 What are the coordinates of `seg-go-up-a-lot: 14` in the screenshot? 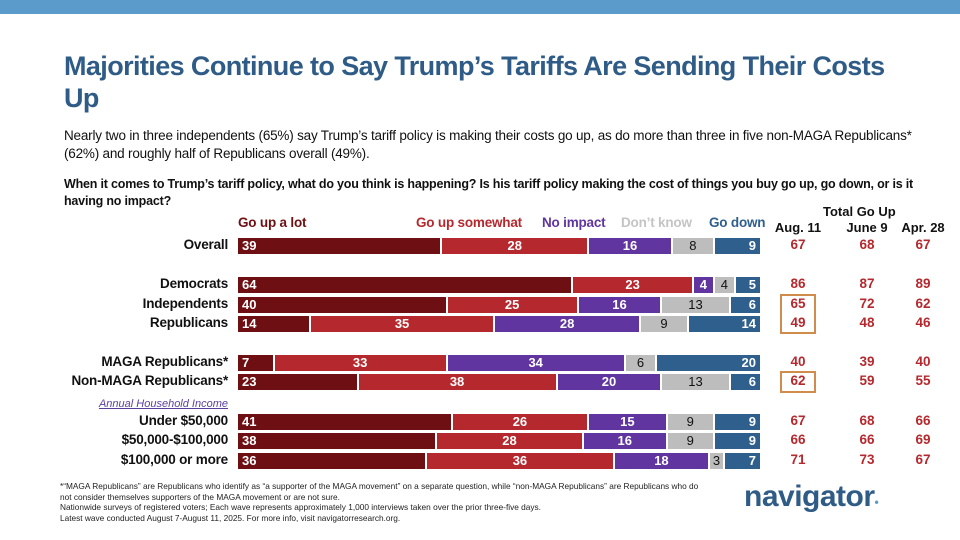 It's located at (274, 324).